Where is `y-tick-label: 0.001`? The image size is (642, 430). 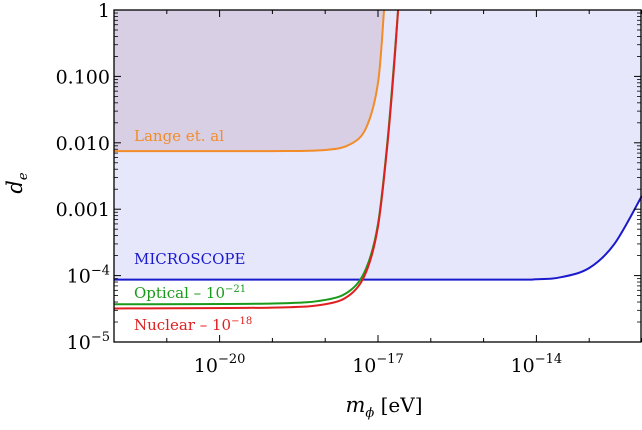
y-tick-label: 0.001 is located at coordinates (83, 210).